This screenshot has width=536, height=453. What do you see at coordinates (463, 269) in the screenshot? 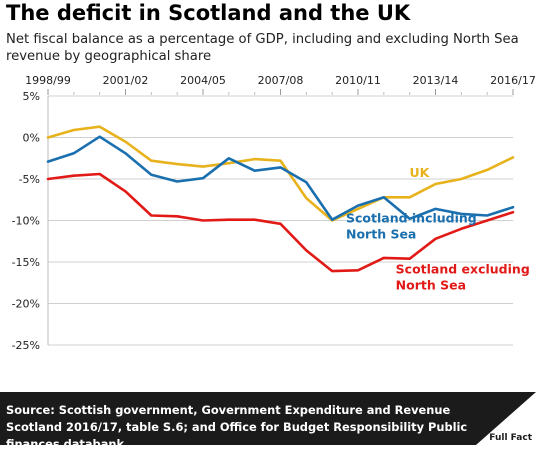
I see `series-label: Scotland excluding` at bounding box center [463, 269].